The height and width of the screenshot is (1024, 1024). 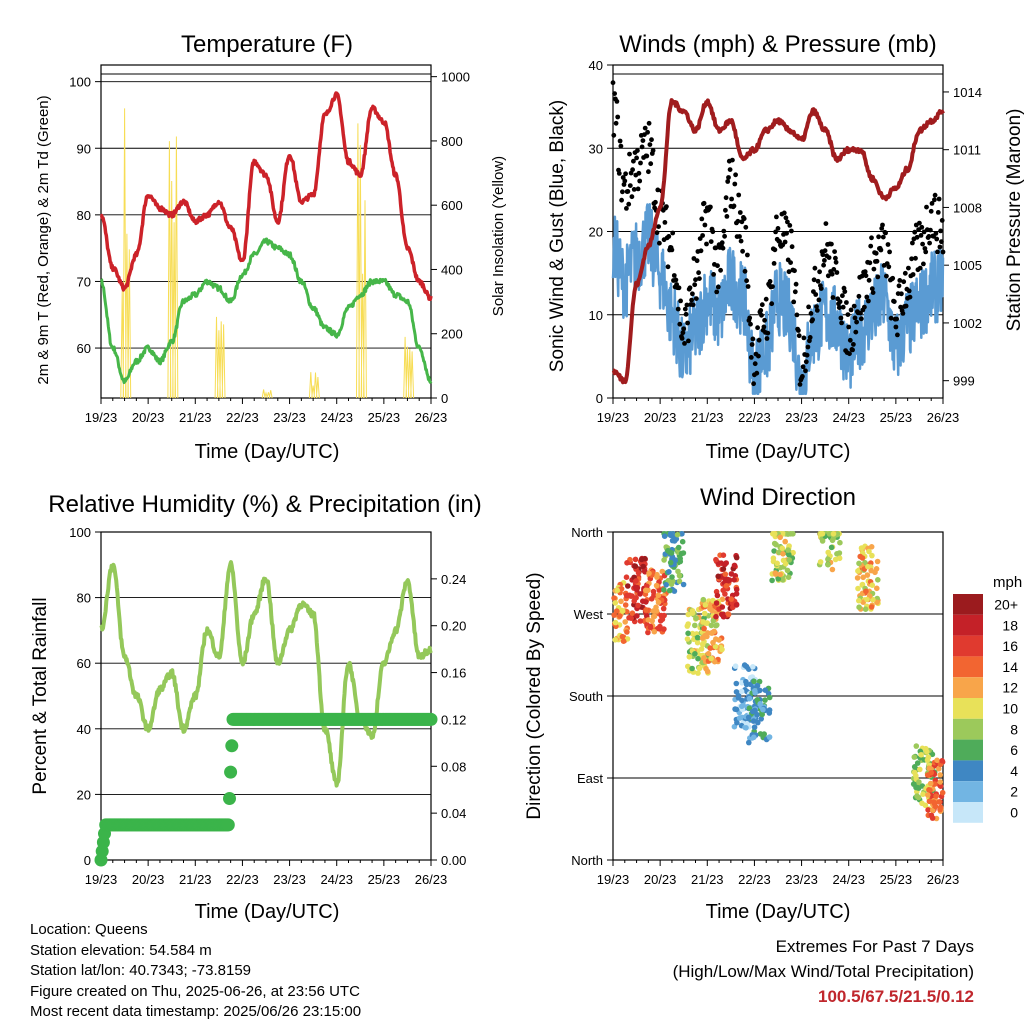 I want to click on x-tick-label-humidity: 21/23, so click(x=195, y=879).